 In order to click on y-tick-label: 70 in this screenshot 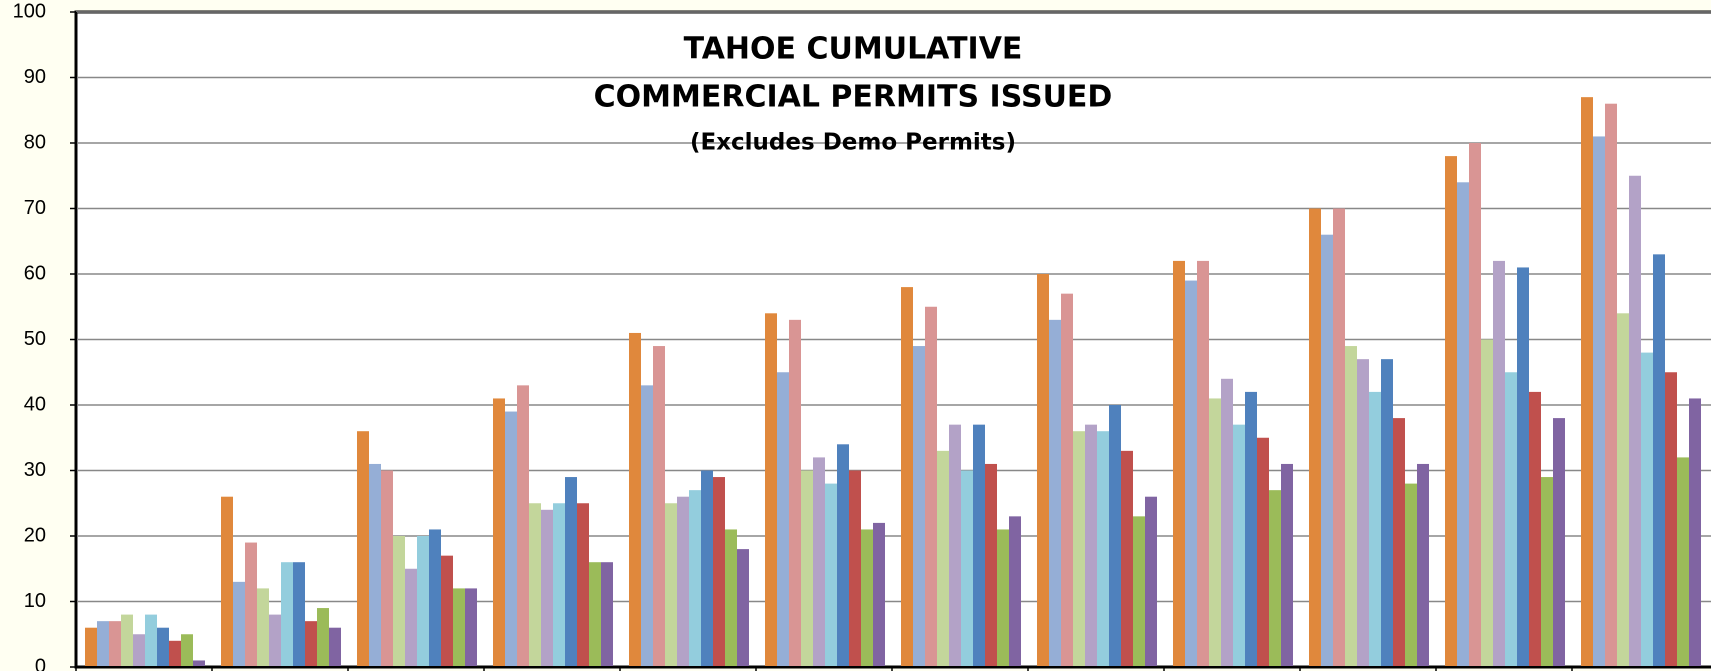, I will do `click(35, 208)`.